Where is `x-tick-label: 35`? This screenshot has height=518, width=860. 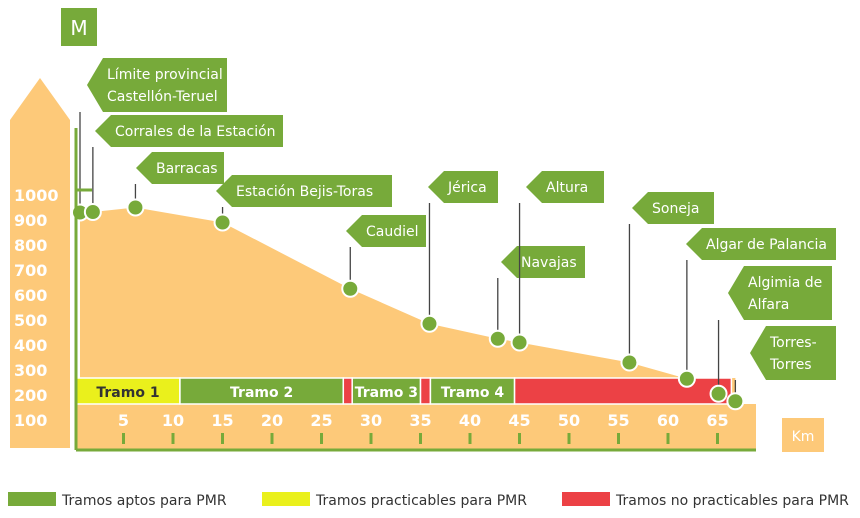
x-tick-label: 35 is located at coordinates (420, 420).